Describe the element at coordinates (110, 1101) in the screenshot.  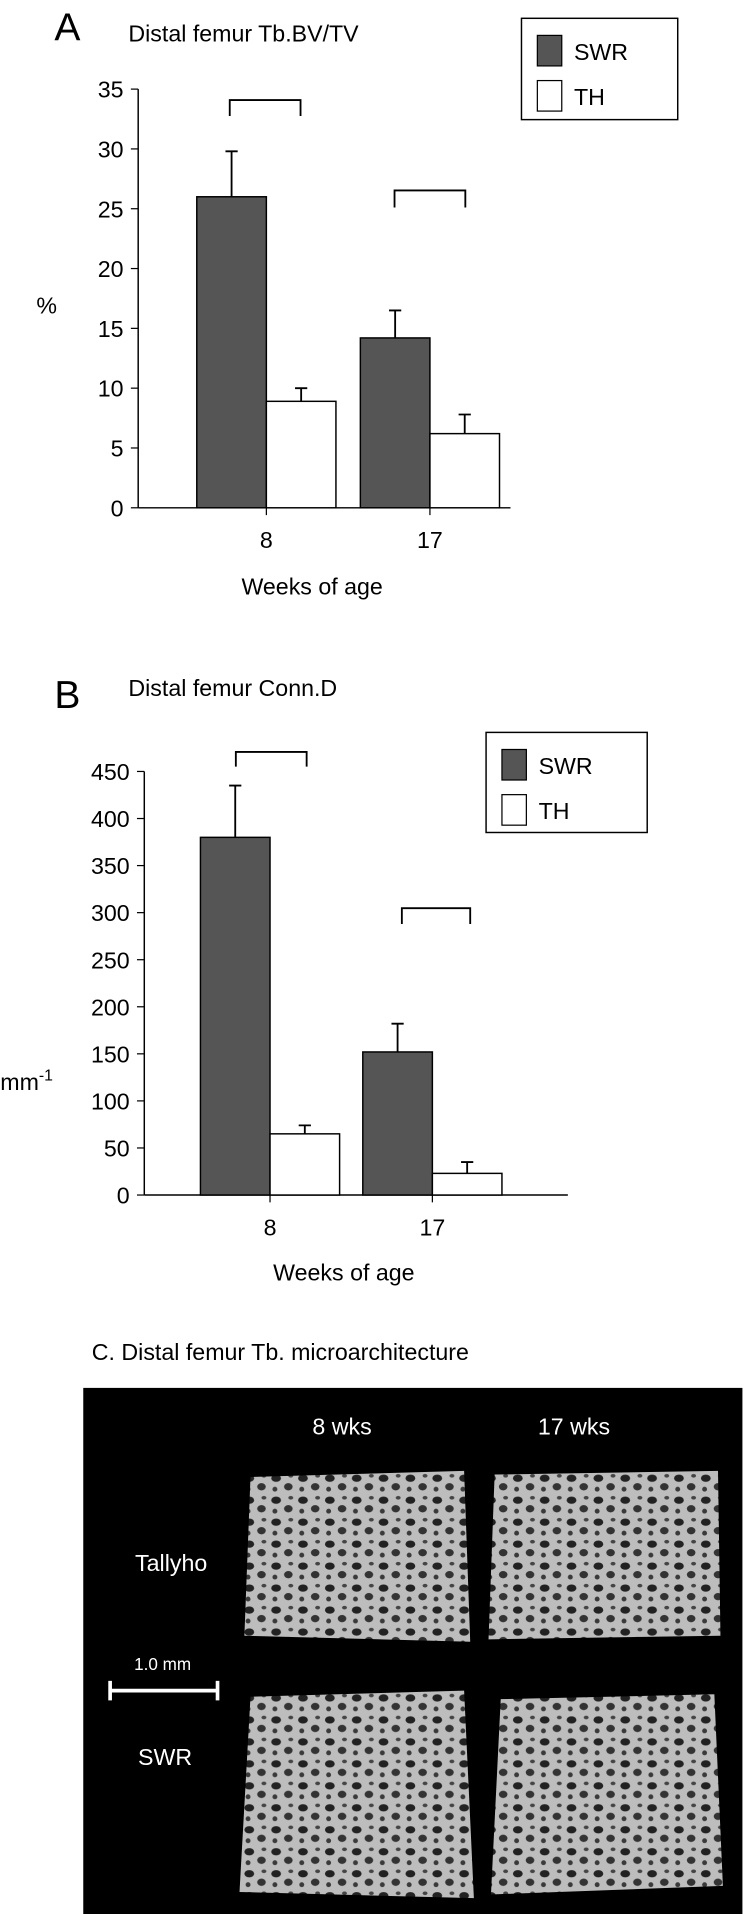
I see `y-tick-label: 100` at that location.